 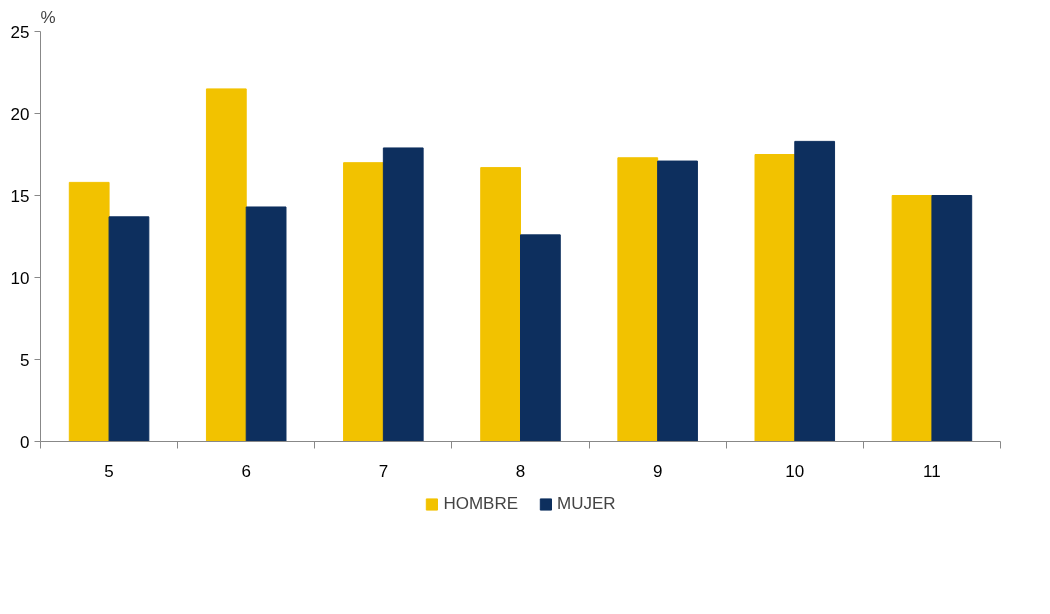 What do you see at coordinates (25, 442) in the screenshot?
I see `y-tick-label: 0` at bounding box center [25, 442].